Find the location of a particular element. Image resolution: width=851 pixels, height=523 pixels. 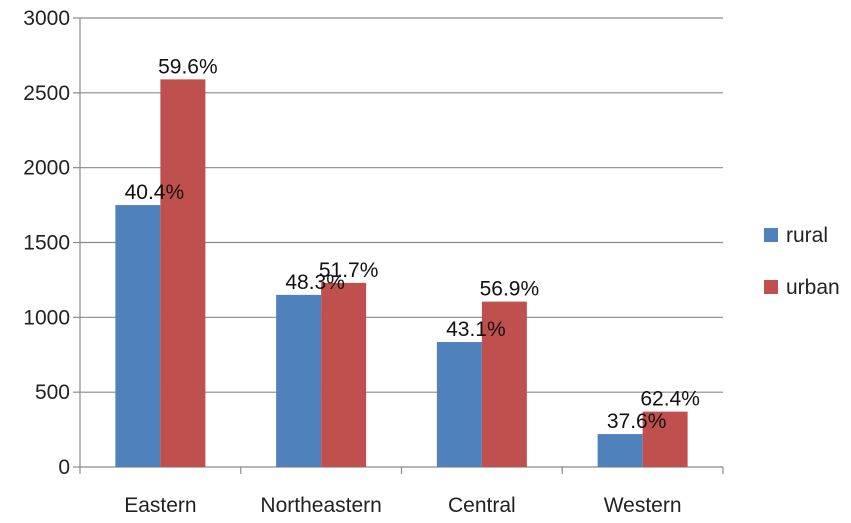

bar-rural-western is located at coordinates (620, 450).